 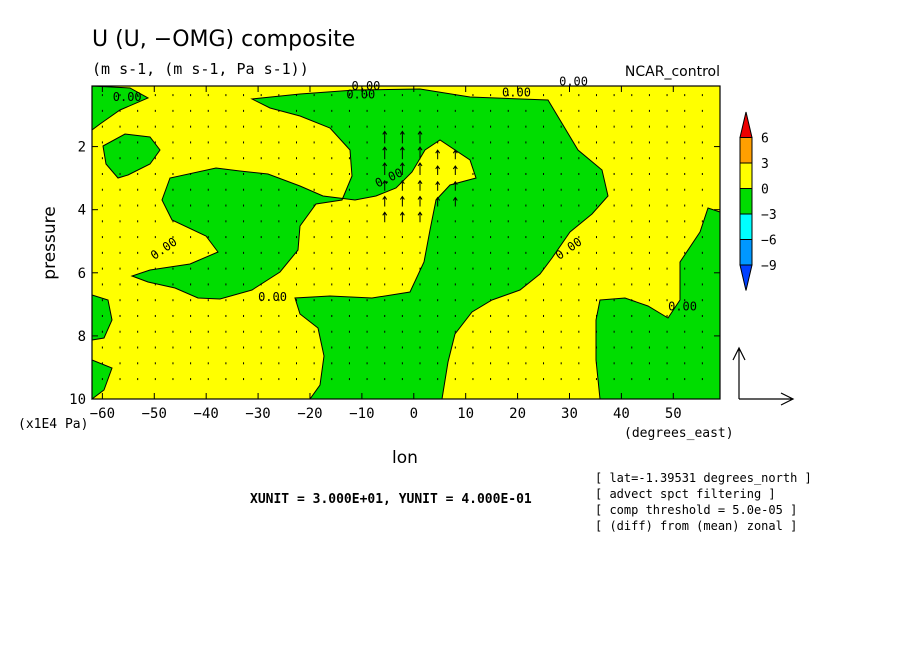 What do you see at coordinates (206, 414) in the screenshot?
I see `x-tick-label: −40` at bounding box center [206, 414].